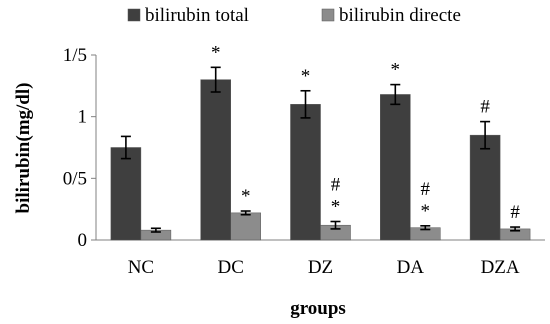 This screenshot has width=550, height=324. What do you see at coordinates (141, 267) in the screenshot?
I see `x-tick-label: NC` at bounding box center [141, 267].